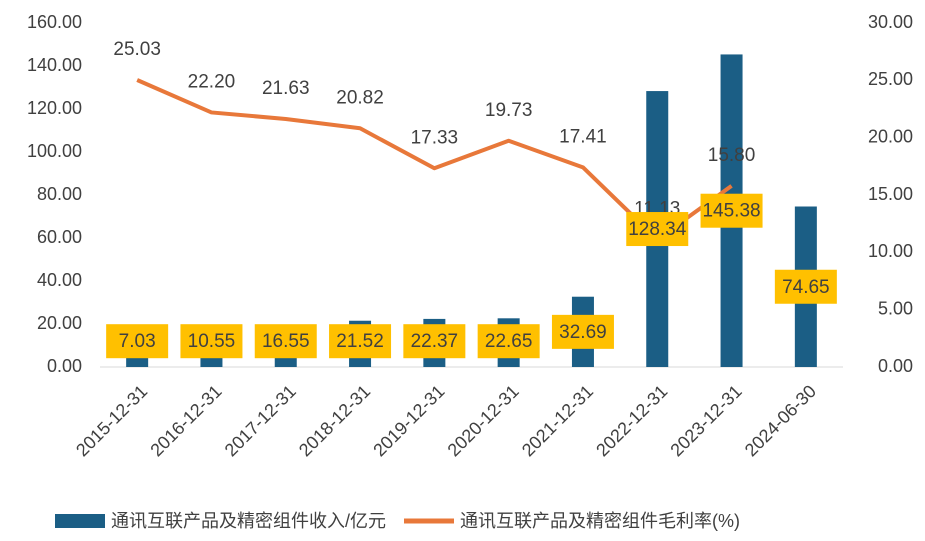 The image size is (925, 541). I want to click on x-tick-label: 2015-12-31, so click(111, 420).